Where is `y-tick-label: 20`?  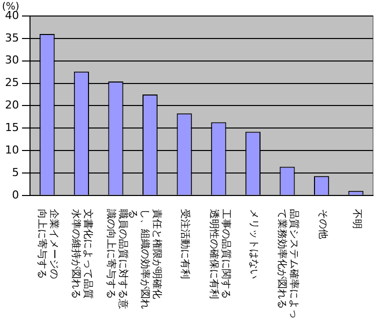
y-tick-label: 20 is located at coordinates (11, 105).